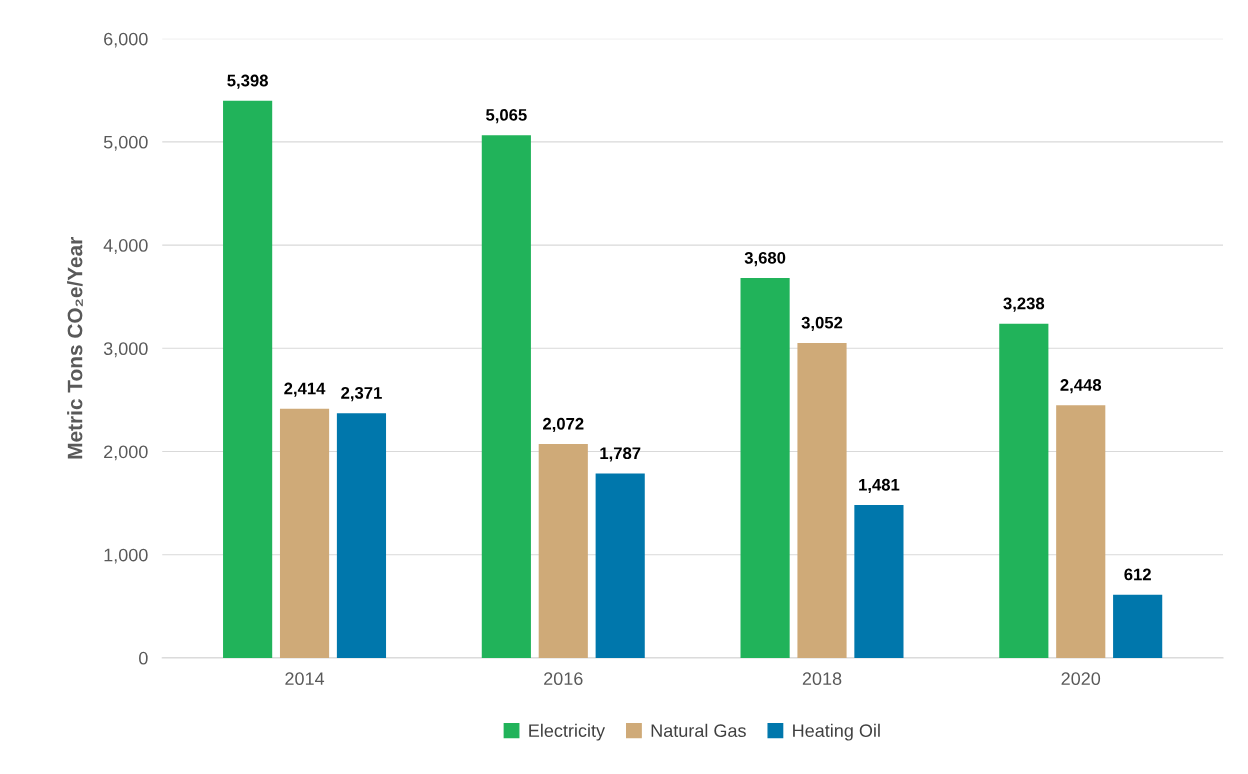 The height and width of the screenshot is (774, 1248). Describe the element at coordinates (698, 730) in the screenshot. I see `legend-label: Natural Gas` at that location.